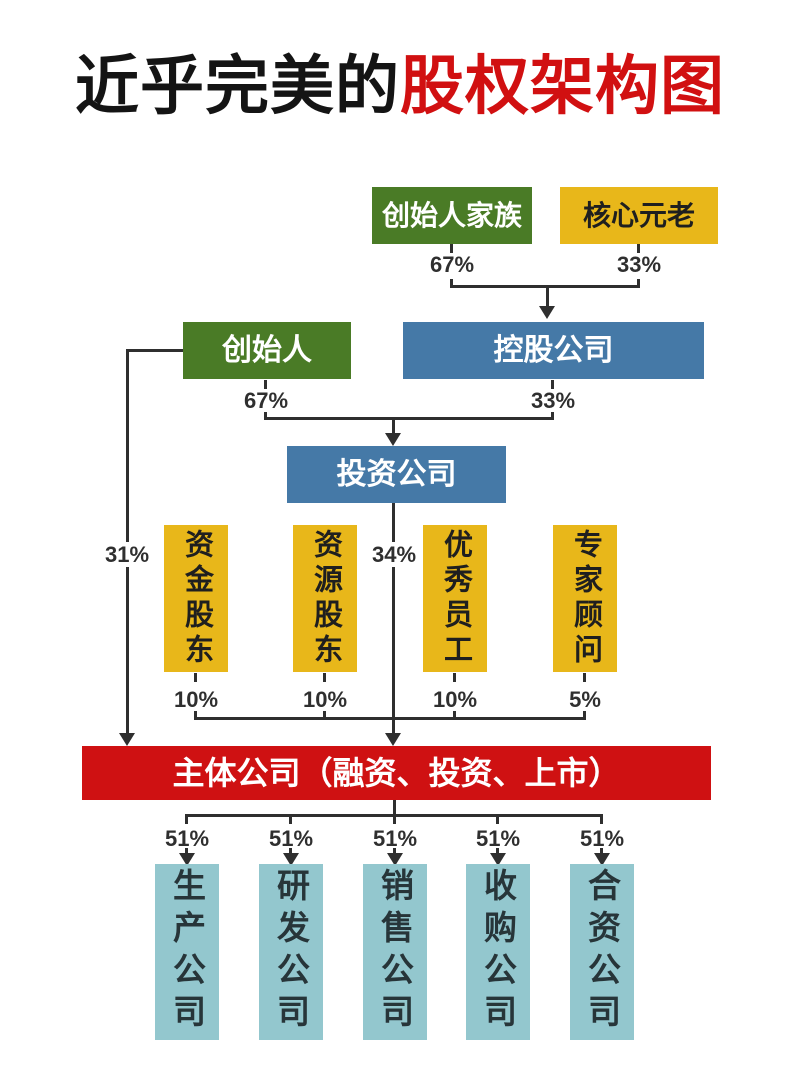  I want to click on arrow-down-subsidiary-2-icon, so click(291, 859).